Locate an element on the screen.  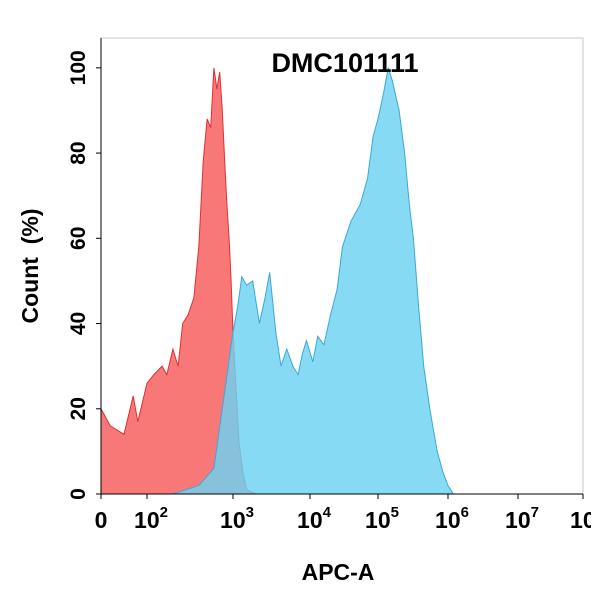
y-tick-label: 20 is located at coordinates (78, 408).